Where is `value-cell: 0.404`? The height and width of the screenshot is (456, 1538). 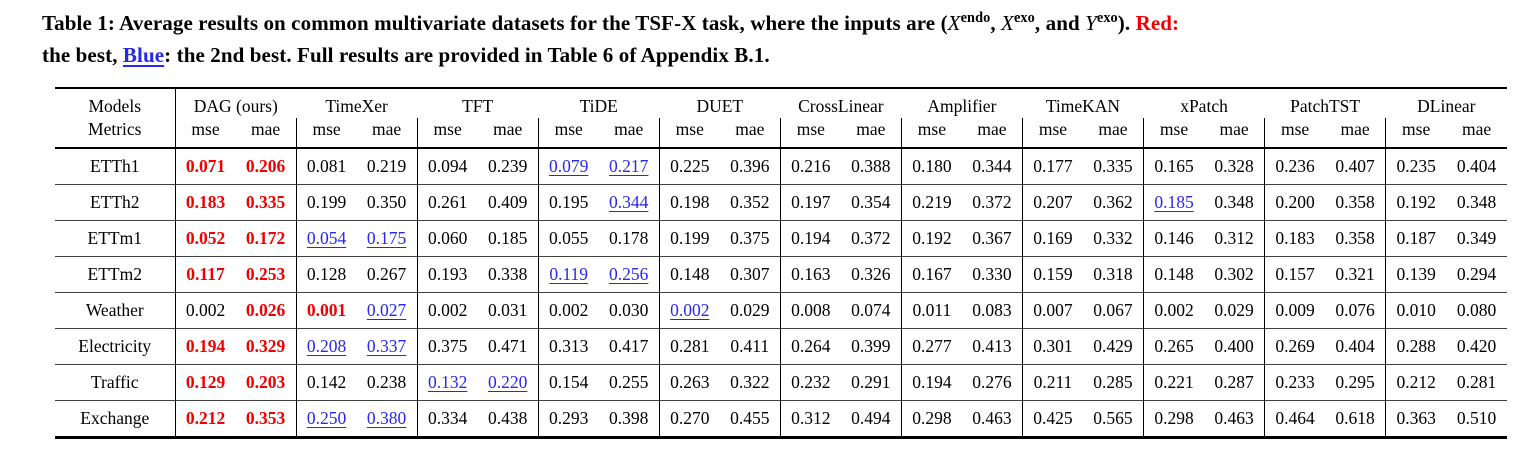
value-cell: 0.404 is located at coordinates (1476, 166).